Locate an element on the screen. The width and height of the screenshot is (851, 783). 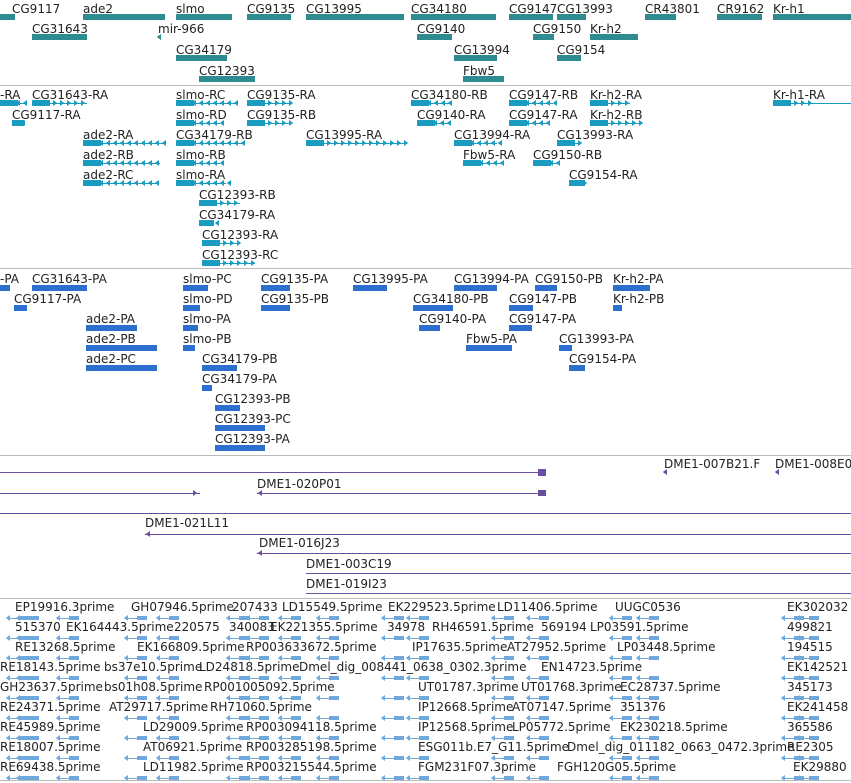
gene-label: ade2 is located at coordinates (98, 9).